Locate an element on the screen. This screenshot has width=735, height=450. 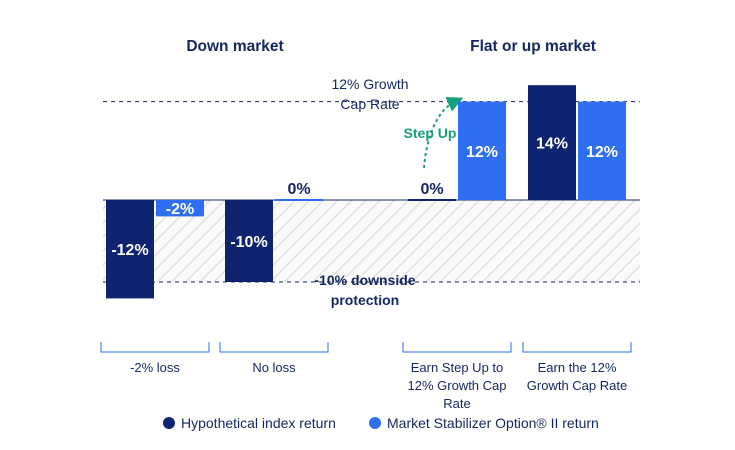
category-label-2-line0: Earn Step Up to is located at coordinates (457, 367).